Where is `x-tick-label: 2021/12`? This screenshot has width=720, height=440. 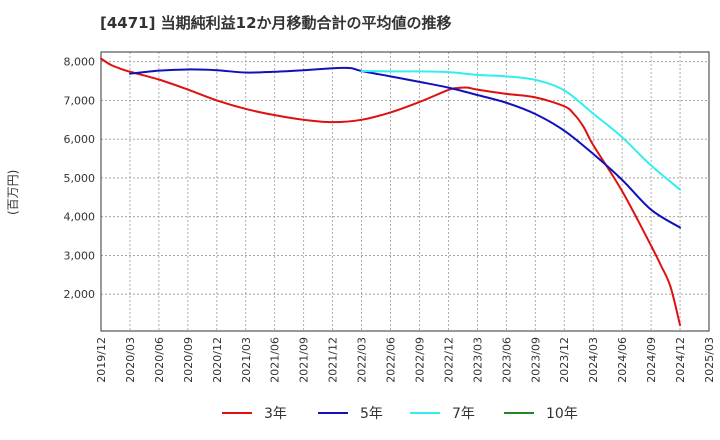
x-tick-label: 2021/12 is located at coordinates (333, 360).